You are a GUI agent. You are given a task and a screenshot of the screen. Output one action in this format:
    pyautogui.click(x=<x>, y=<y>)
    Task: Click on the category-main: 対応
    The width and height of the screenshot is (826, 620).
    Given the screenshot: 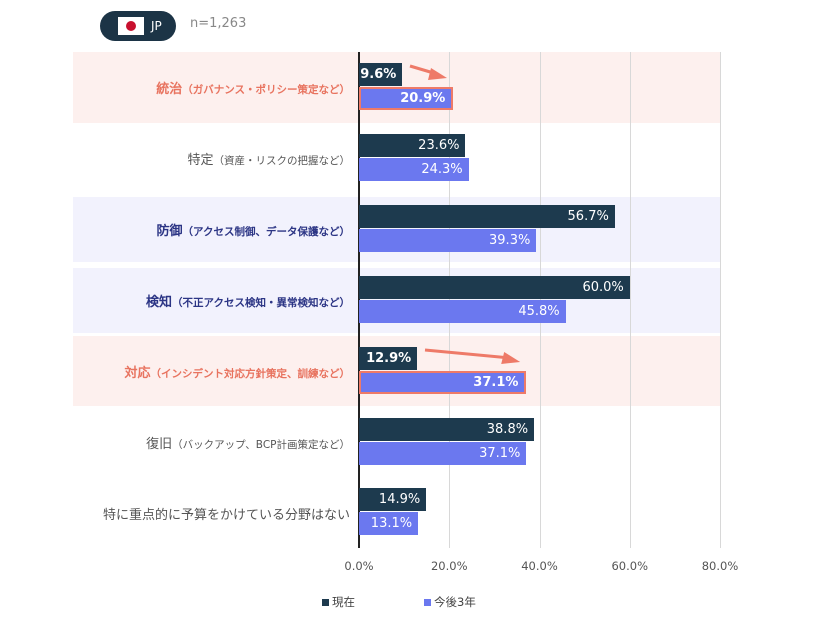 What is the action you would take?
    pyautogui.click(x=137, y=374)
    